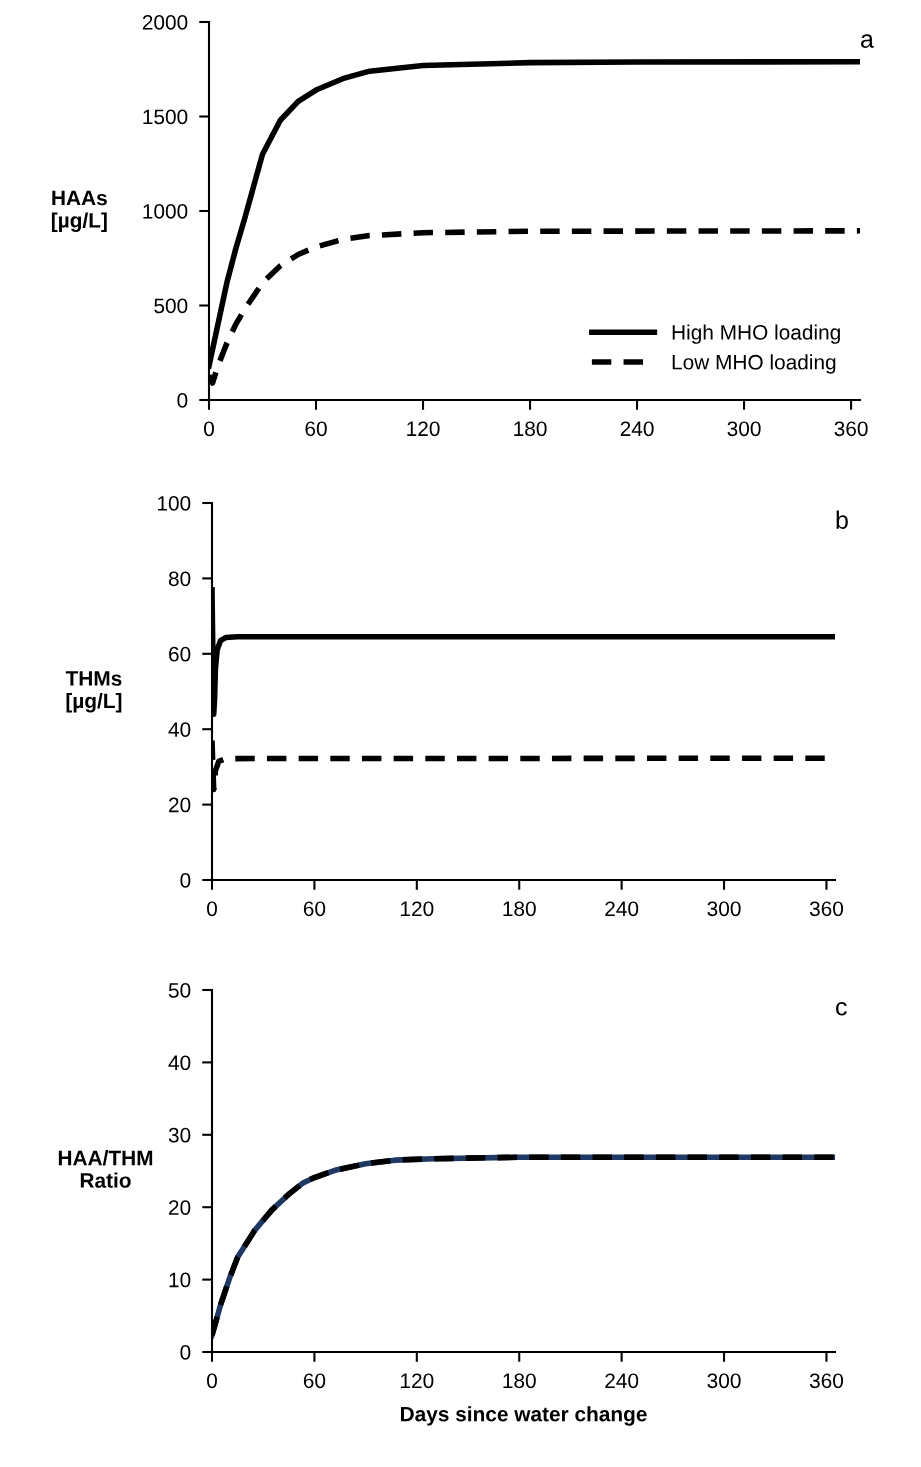 The width and height of the screenshot is (921, 1467). What do you see at coordinates (867, 41) in the screenshot?
I see `text: a` at bounding box center [867, 41].